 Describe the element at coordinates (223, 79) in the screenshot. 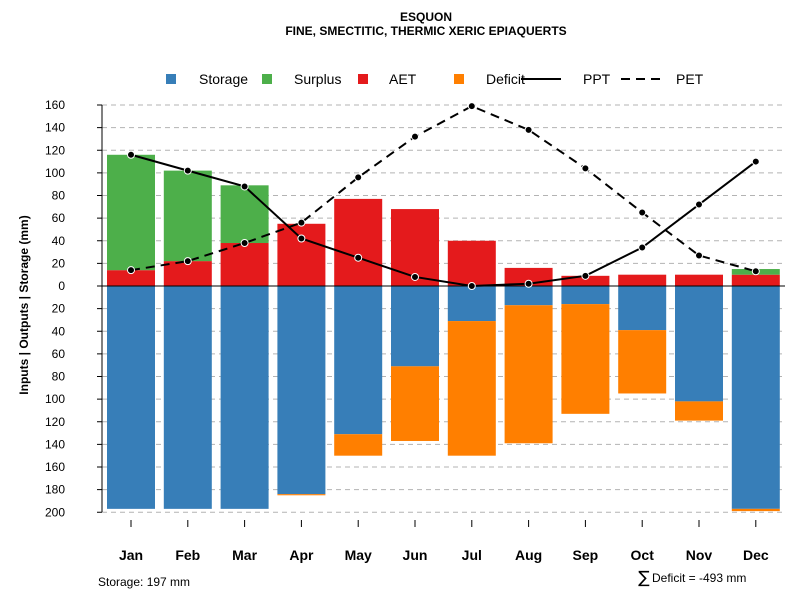

I see `legend-label-storage: Storage` at that location.